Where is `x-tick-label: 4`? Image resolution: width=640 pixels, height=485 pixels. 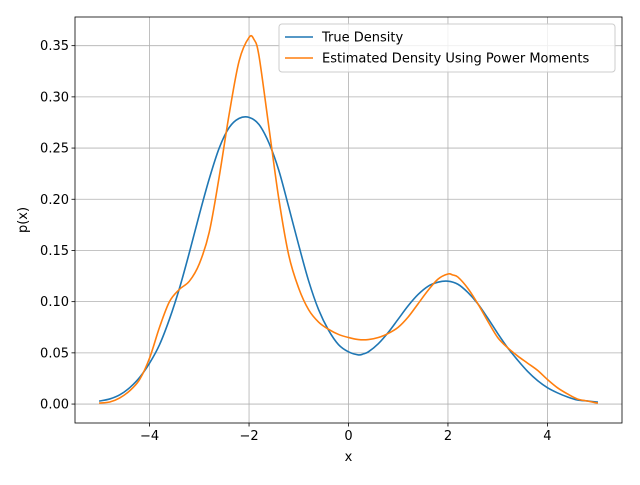 x-tick-label: 4 is located at coordinates (547, 436).